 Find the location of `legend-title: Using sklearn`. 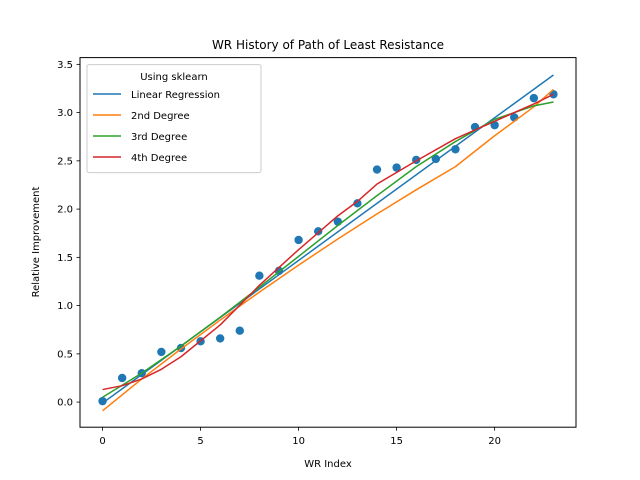

legend-title: Using sklearn is located at coordinates (174, 77).